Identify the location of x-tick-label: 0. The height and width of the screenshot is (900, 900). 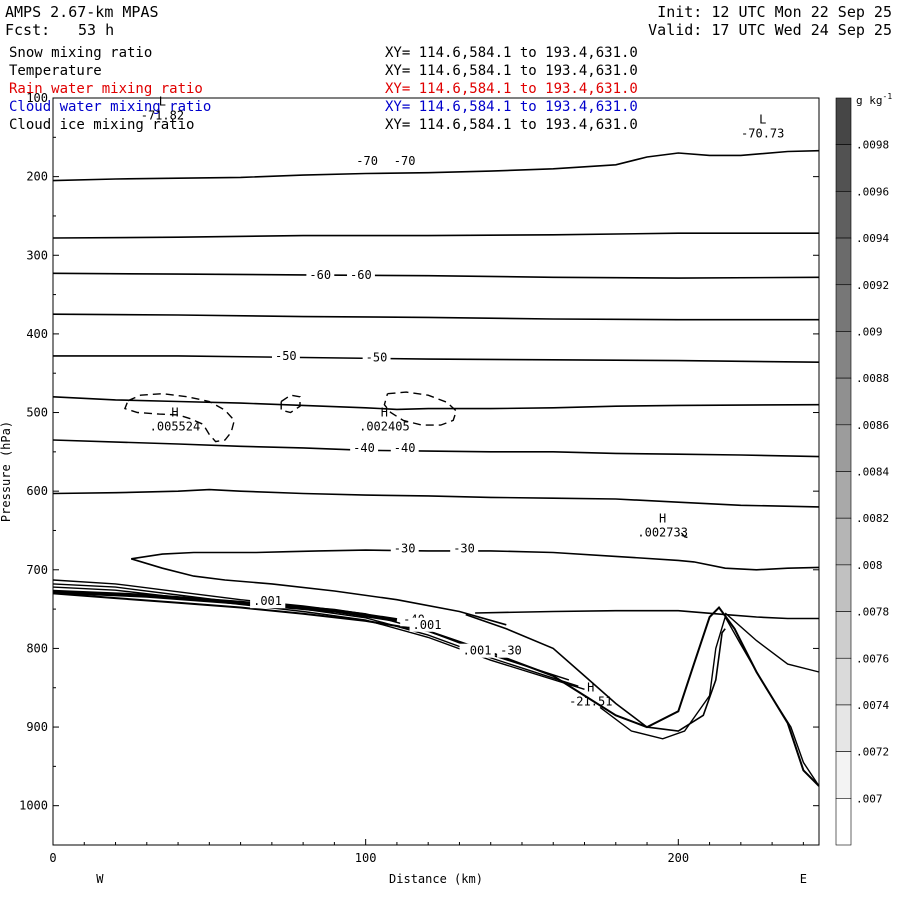
(52, 858).